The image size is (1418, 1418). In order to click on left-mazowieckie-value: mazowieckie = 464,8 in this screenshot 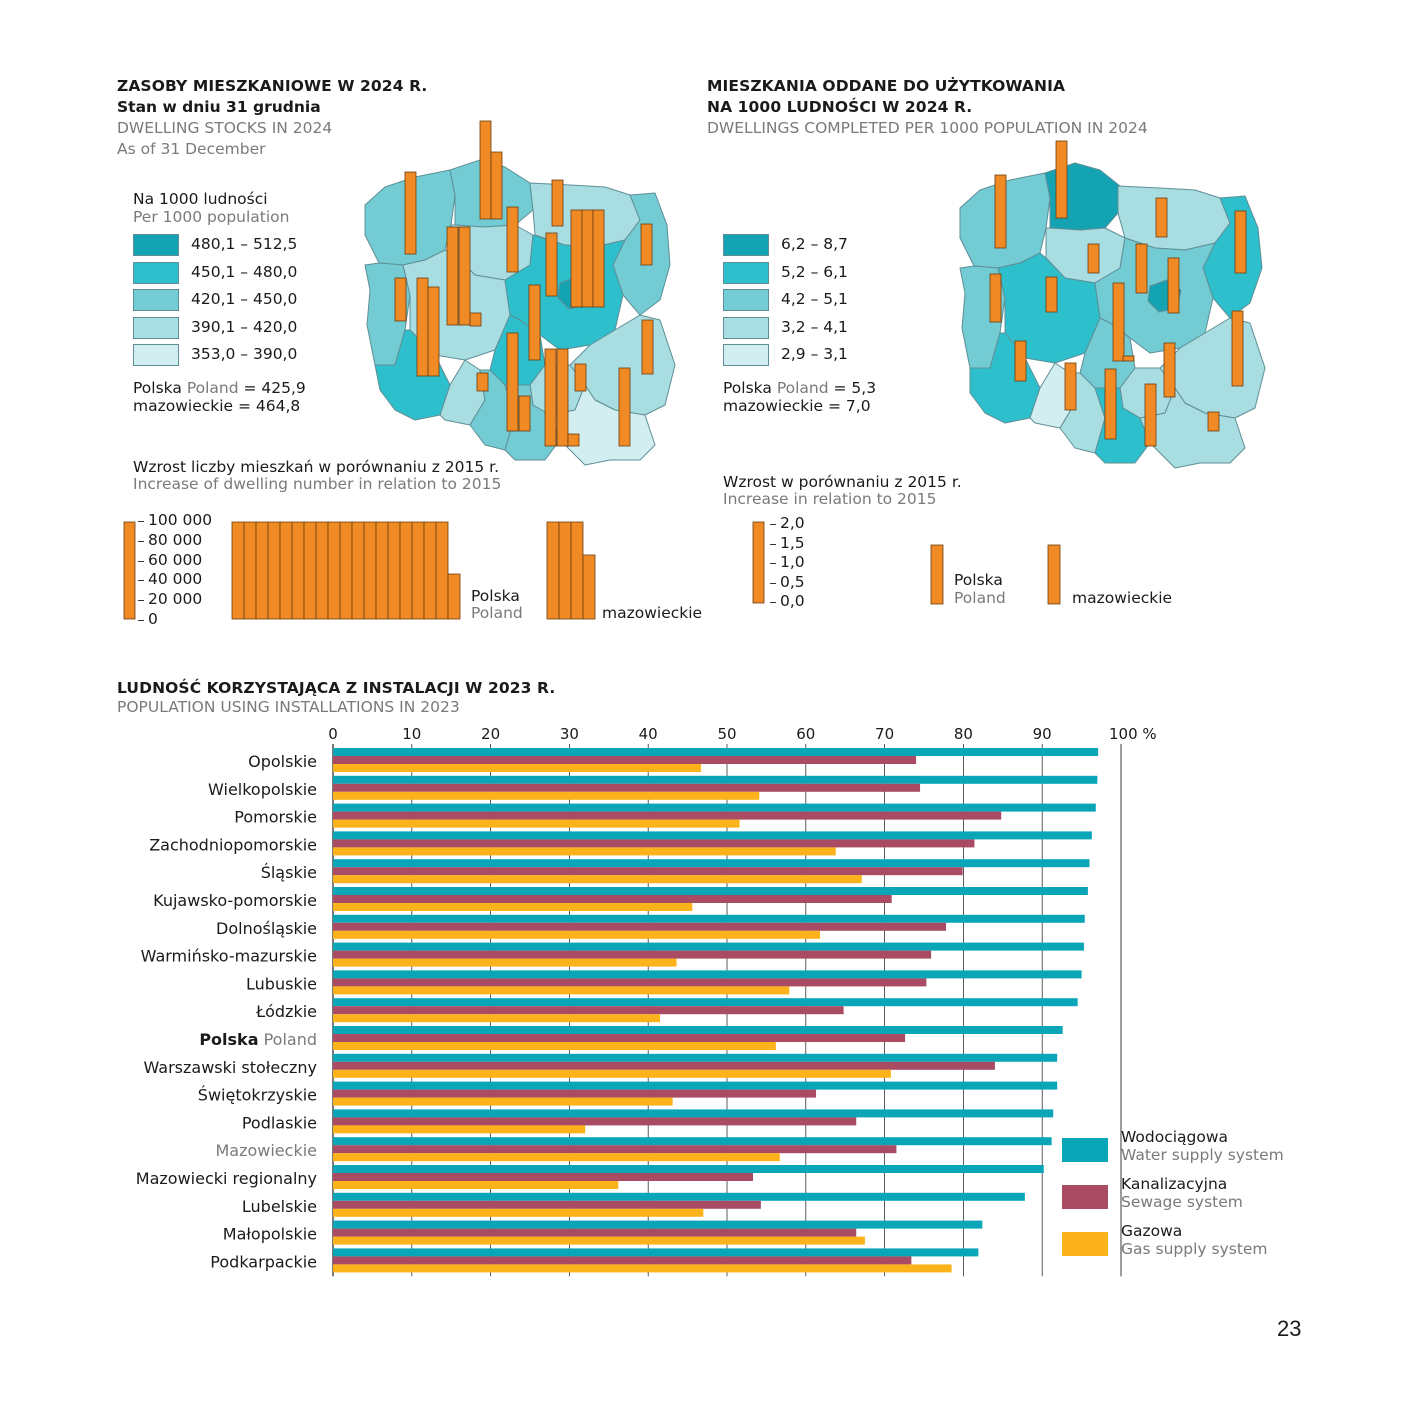, I will do `click(217, 406)`.